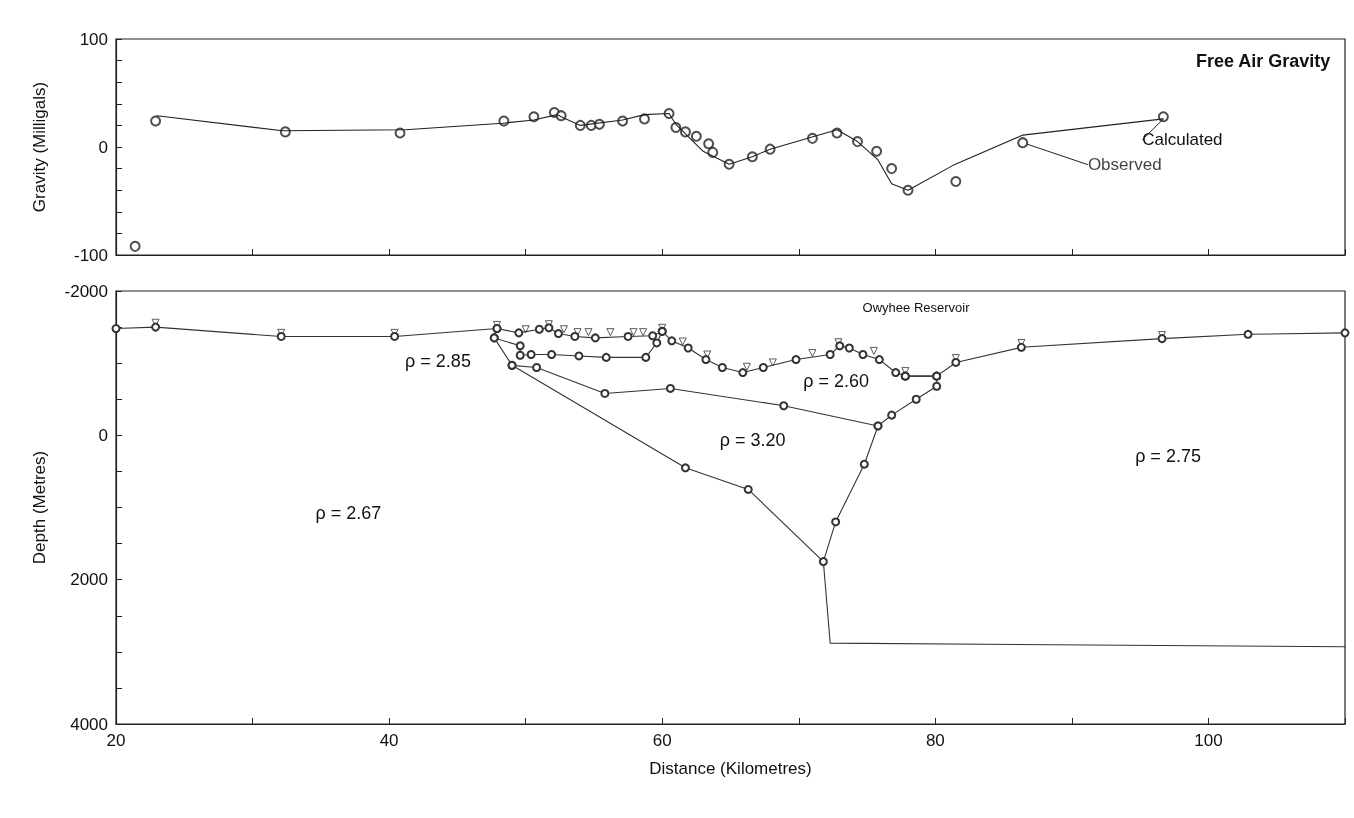 Image resolution: width=1354 pixels, height=818 pixels. I want to click on annotation: ρ = 2.85, so click(438, 361).